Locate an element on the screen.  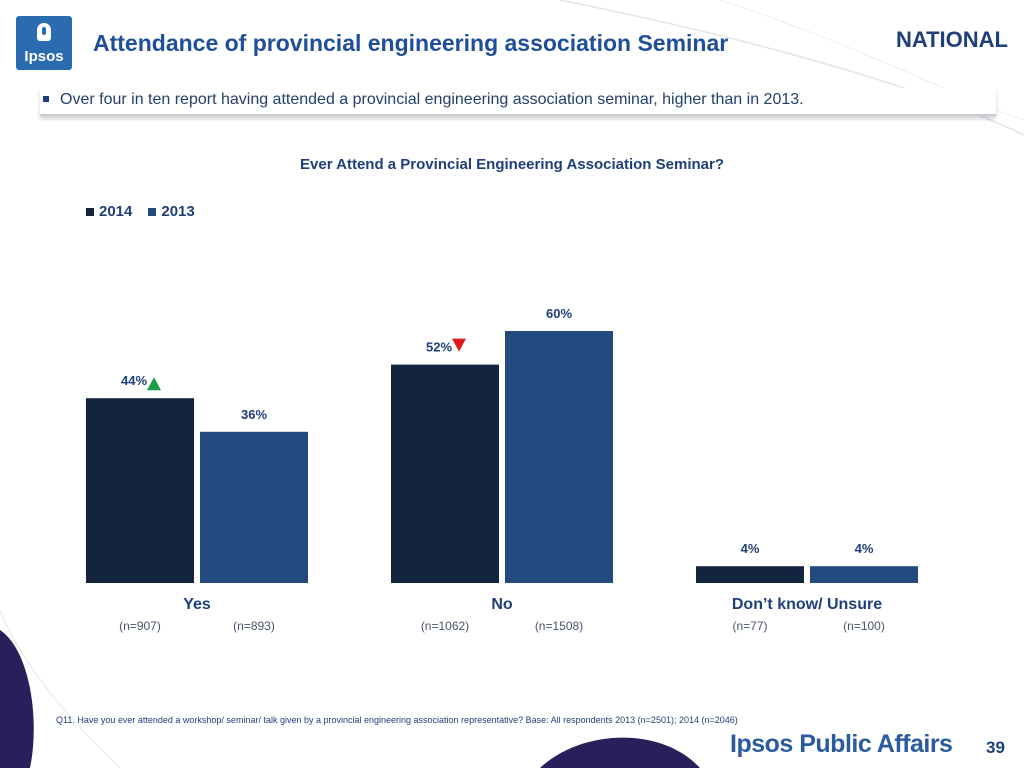
data-label-don-t-know-unsure-2013: 4% is located at coordinates (864, 548).